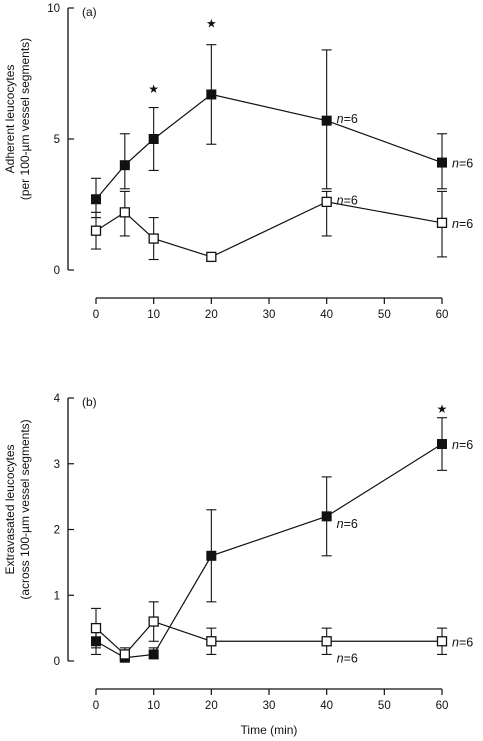  What do you see at coordinates (10, 509) in the screenshot?
I see `y-axis-label-line: Extravasated leucocytes` at bounding box center [10, 509].